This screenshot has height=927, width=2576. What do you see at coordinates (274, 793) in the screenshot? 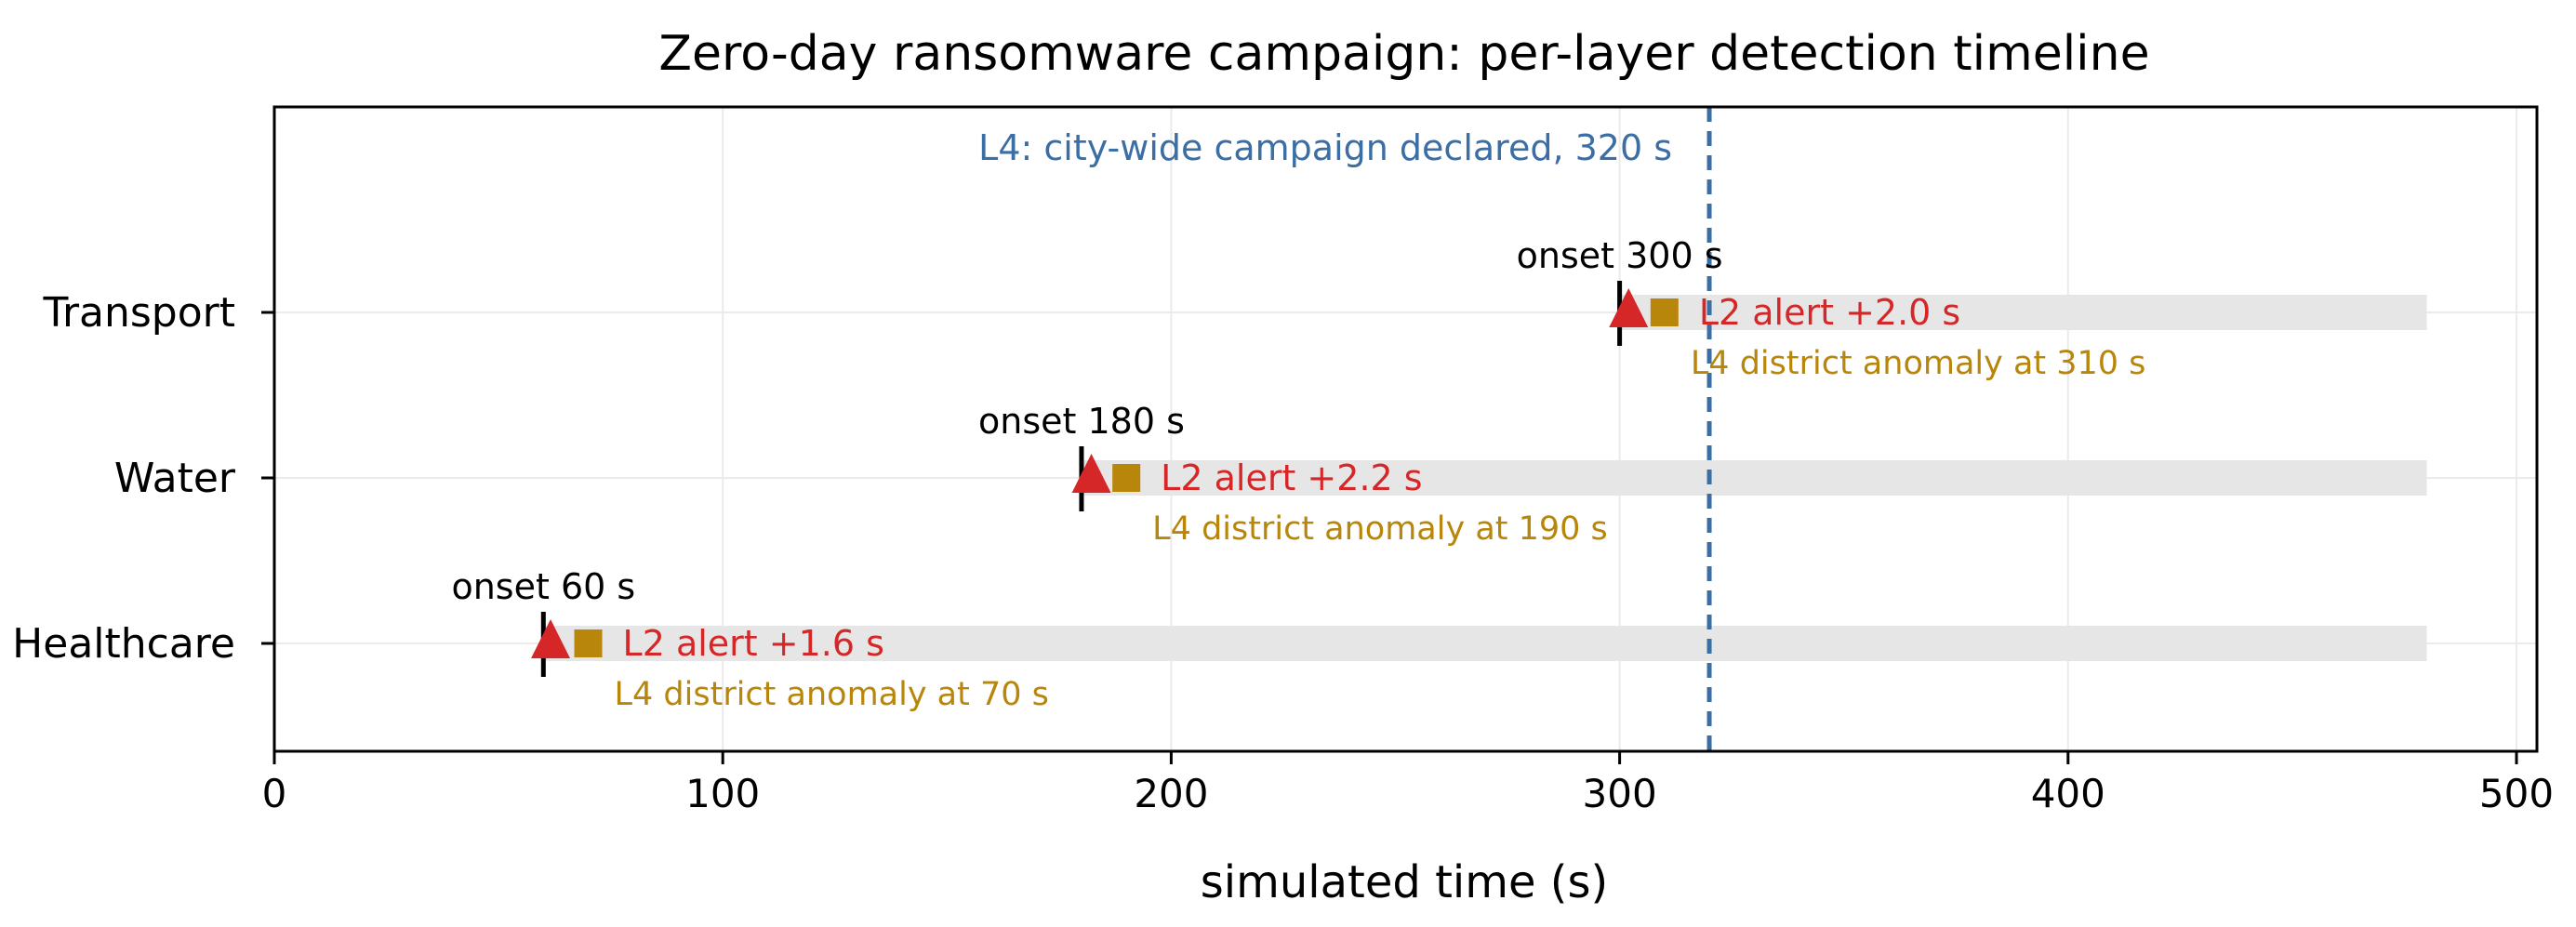
I see `x-tick-label: 0` at bounding box center [274, 793].